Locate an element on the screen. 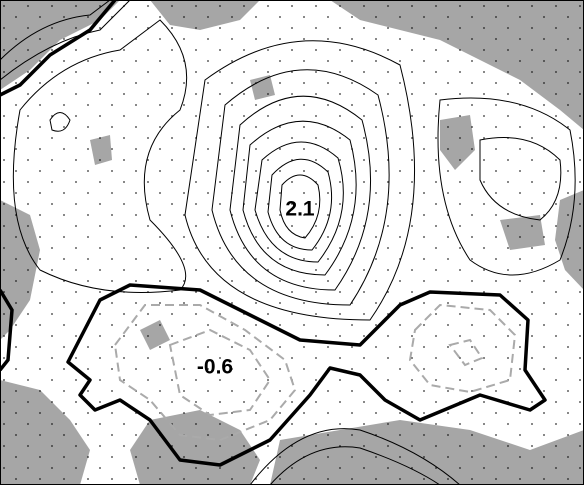 This screenshot has width=584, height=485. contour-label: -0.6 is located at coordinates (215, 367).